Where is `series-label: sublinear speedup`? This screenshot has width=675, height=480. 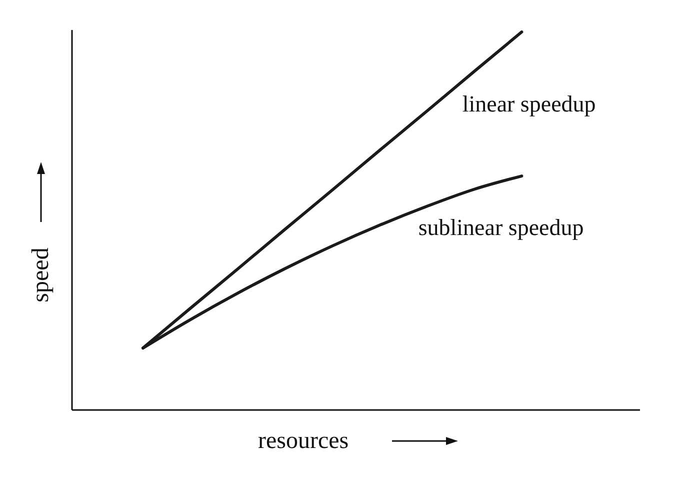
series-label: sublinear speedup is located at coordinates (501, 227).